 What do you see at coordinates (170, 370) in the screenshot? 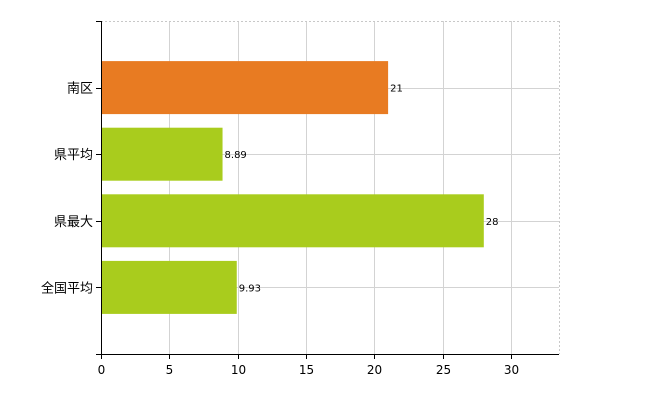
I see `x-tick-label: 5` at bounding box center [170, 370].